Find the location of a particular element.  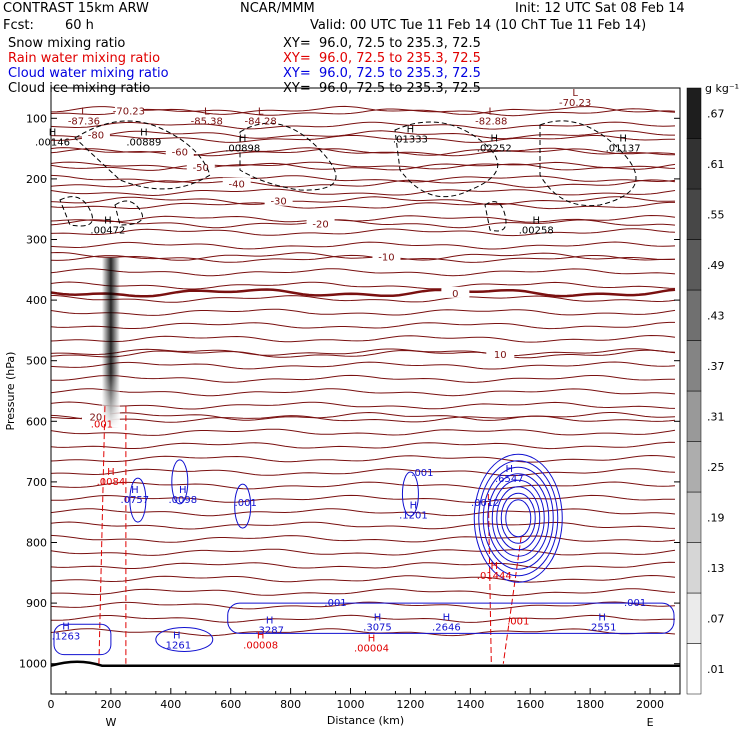

cloud-water-max-value: .3075 is located at coordinates (377, 627).